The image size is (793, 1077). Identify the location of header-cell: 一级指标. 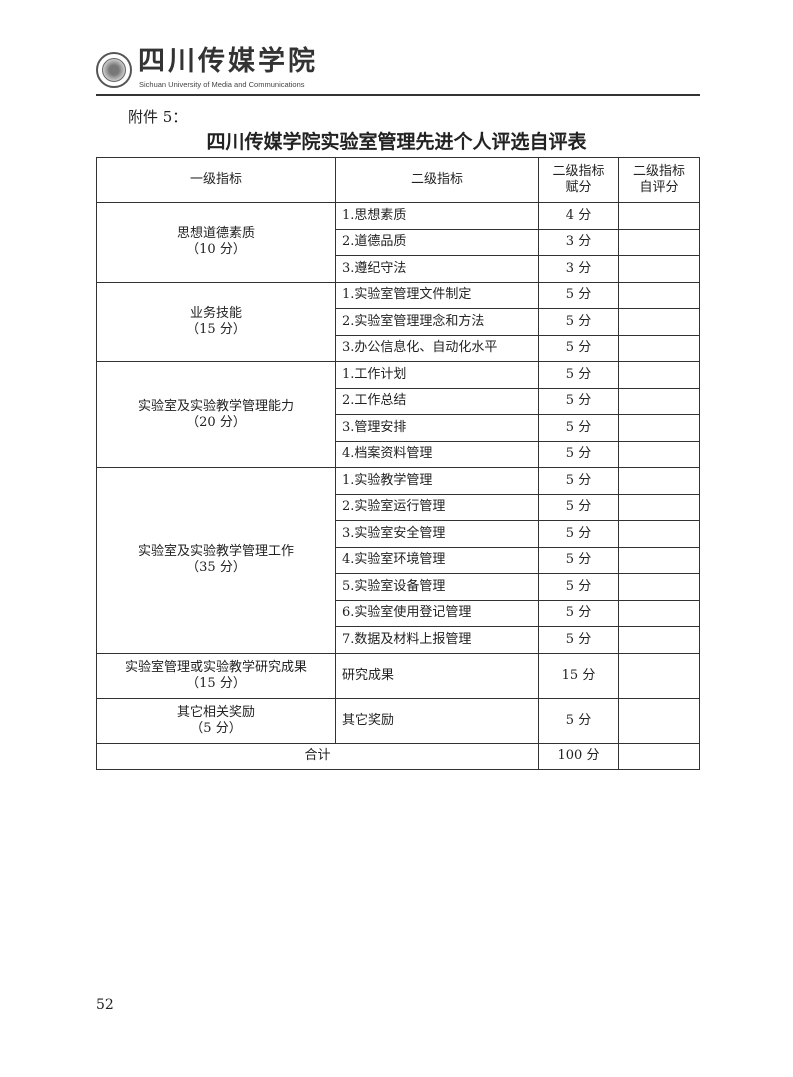
(216, 180).